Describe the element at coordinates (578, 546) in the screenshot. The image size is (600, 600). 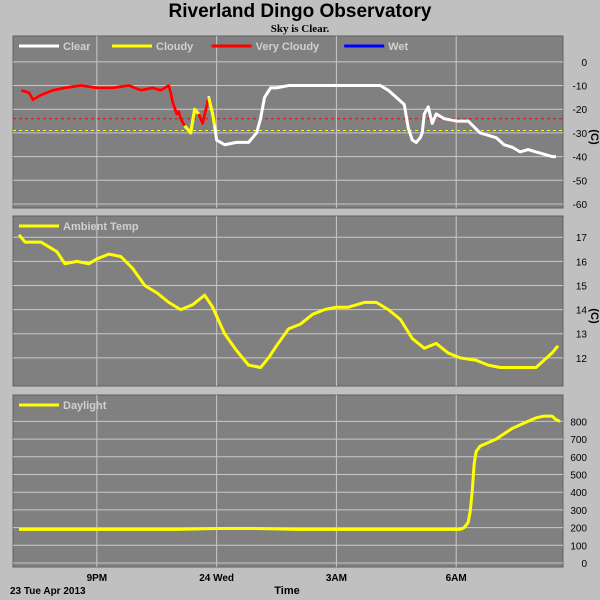
I see `y-tick-label: 100` at that location.